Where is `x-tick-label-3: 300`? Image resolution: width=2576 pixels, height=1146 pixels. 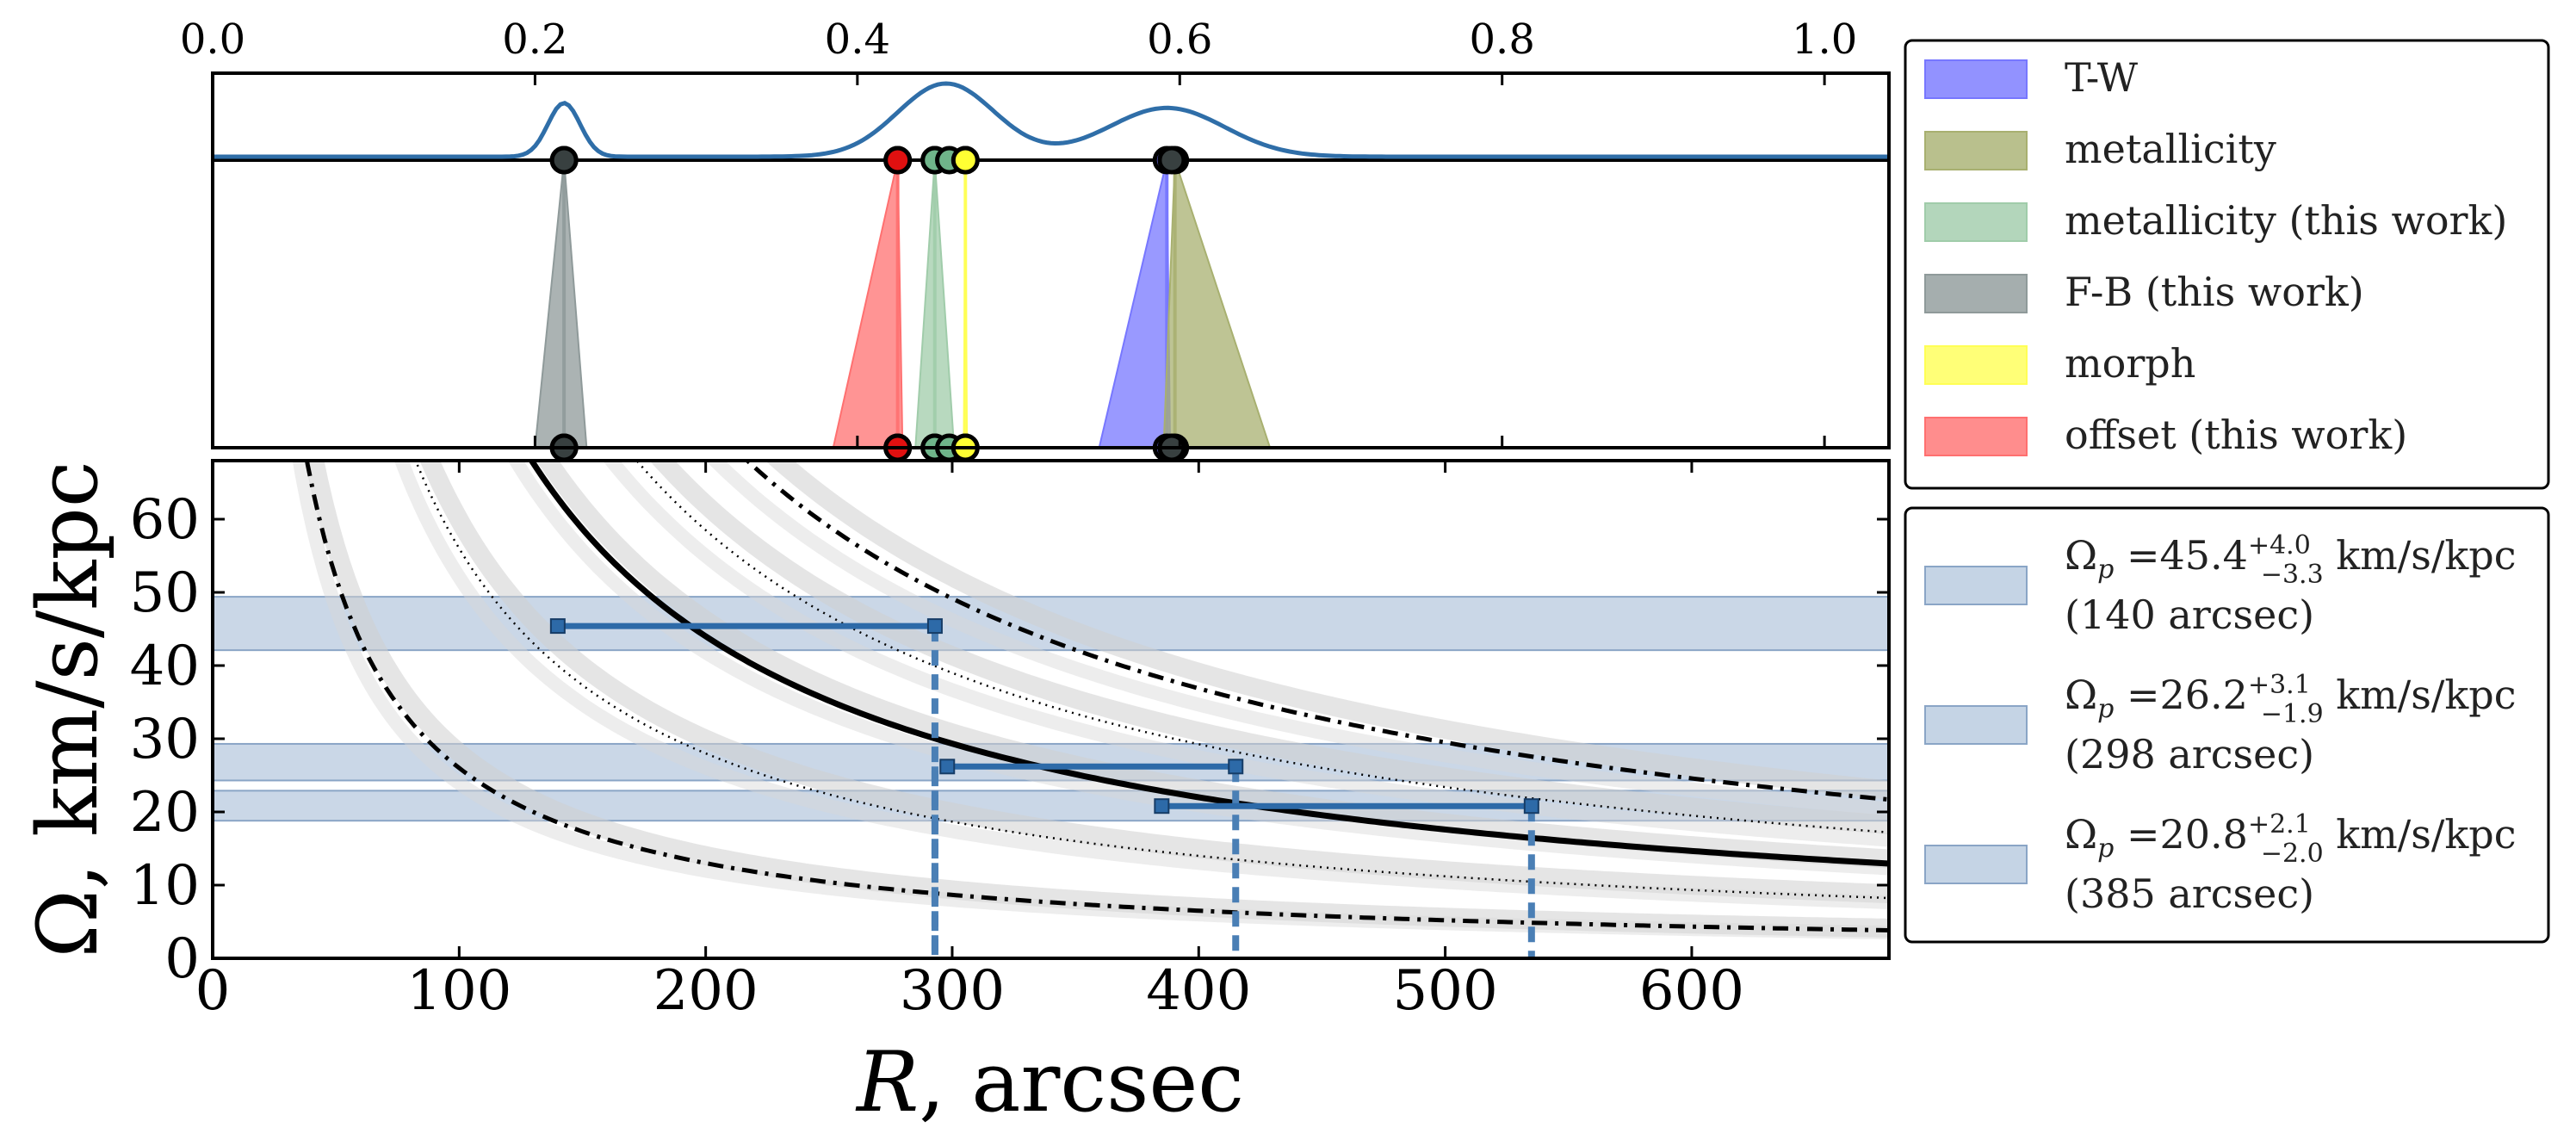
x-tick-label-3: 300 is located at coordinates (952, 991).